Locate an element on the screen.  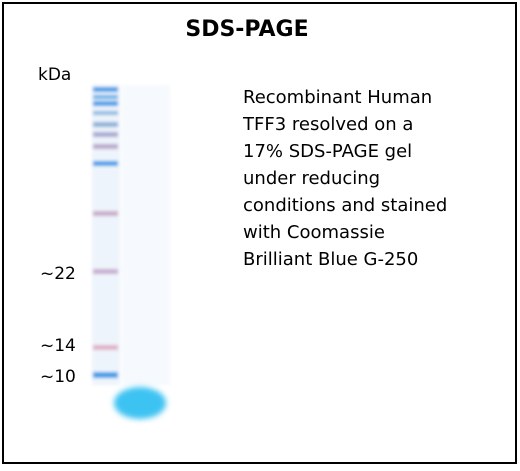
ladder-lane is located at coordinates (106, 235).